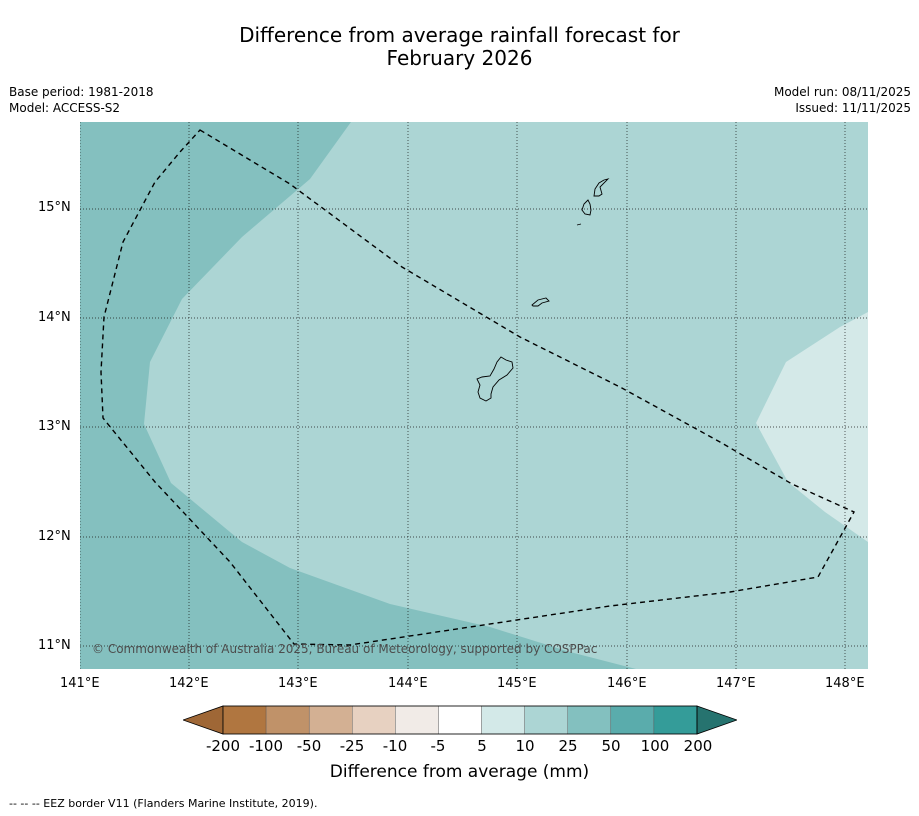 This screenshot has width=919, height=816. What do you see at coordinates (842, 92) in the screenshot?
I see `model-run: Model run: 08/11/2025` at bounding box center [842, 92].